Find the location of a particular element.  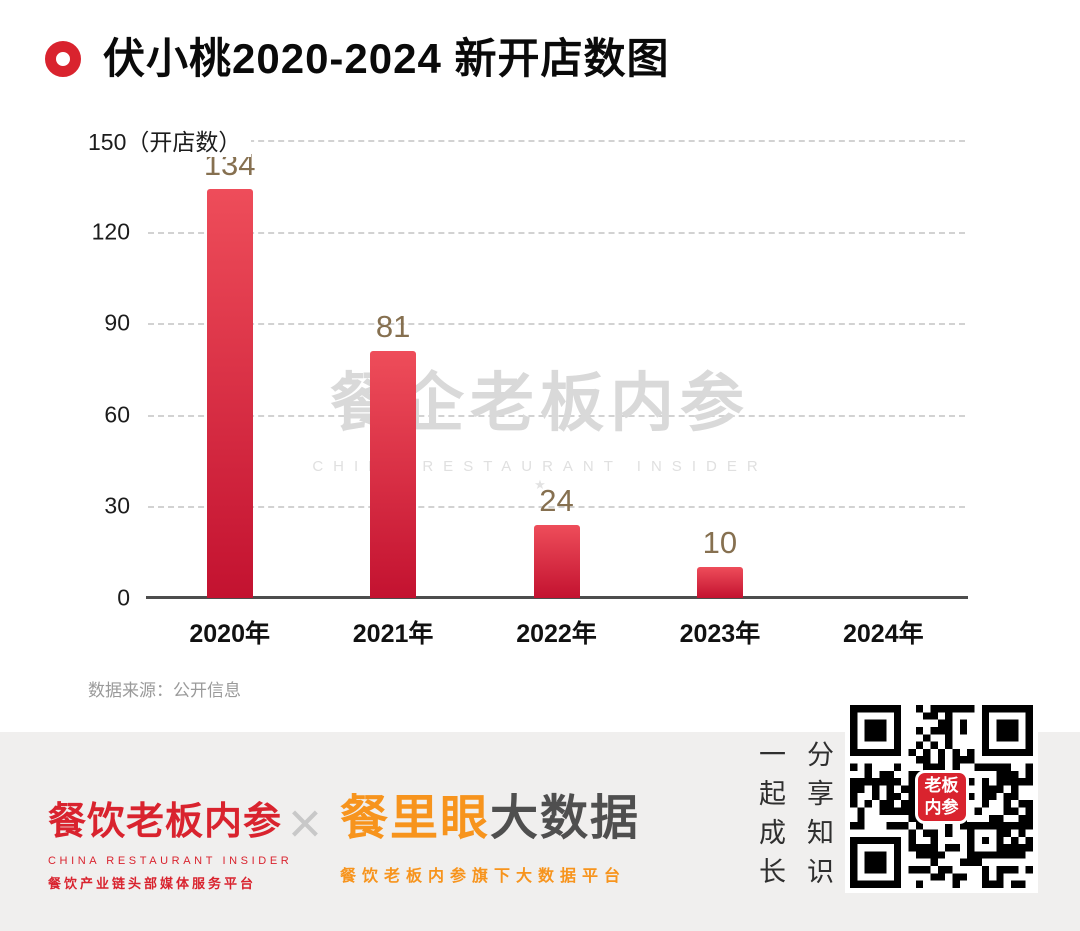

brand2-logo-row: 餐里眼大数据 is located at coordinates (490, 813).